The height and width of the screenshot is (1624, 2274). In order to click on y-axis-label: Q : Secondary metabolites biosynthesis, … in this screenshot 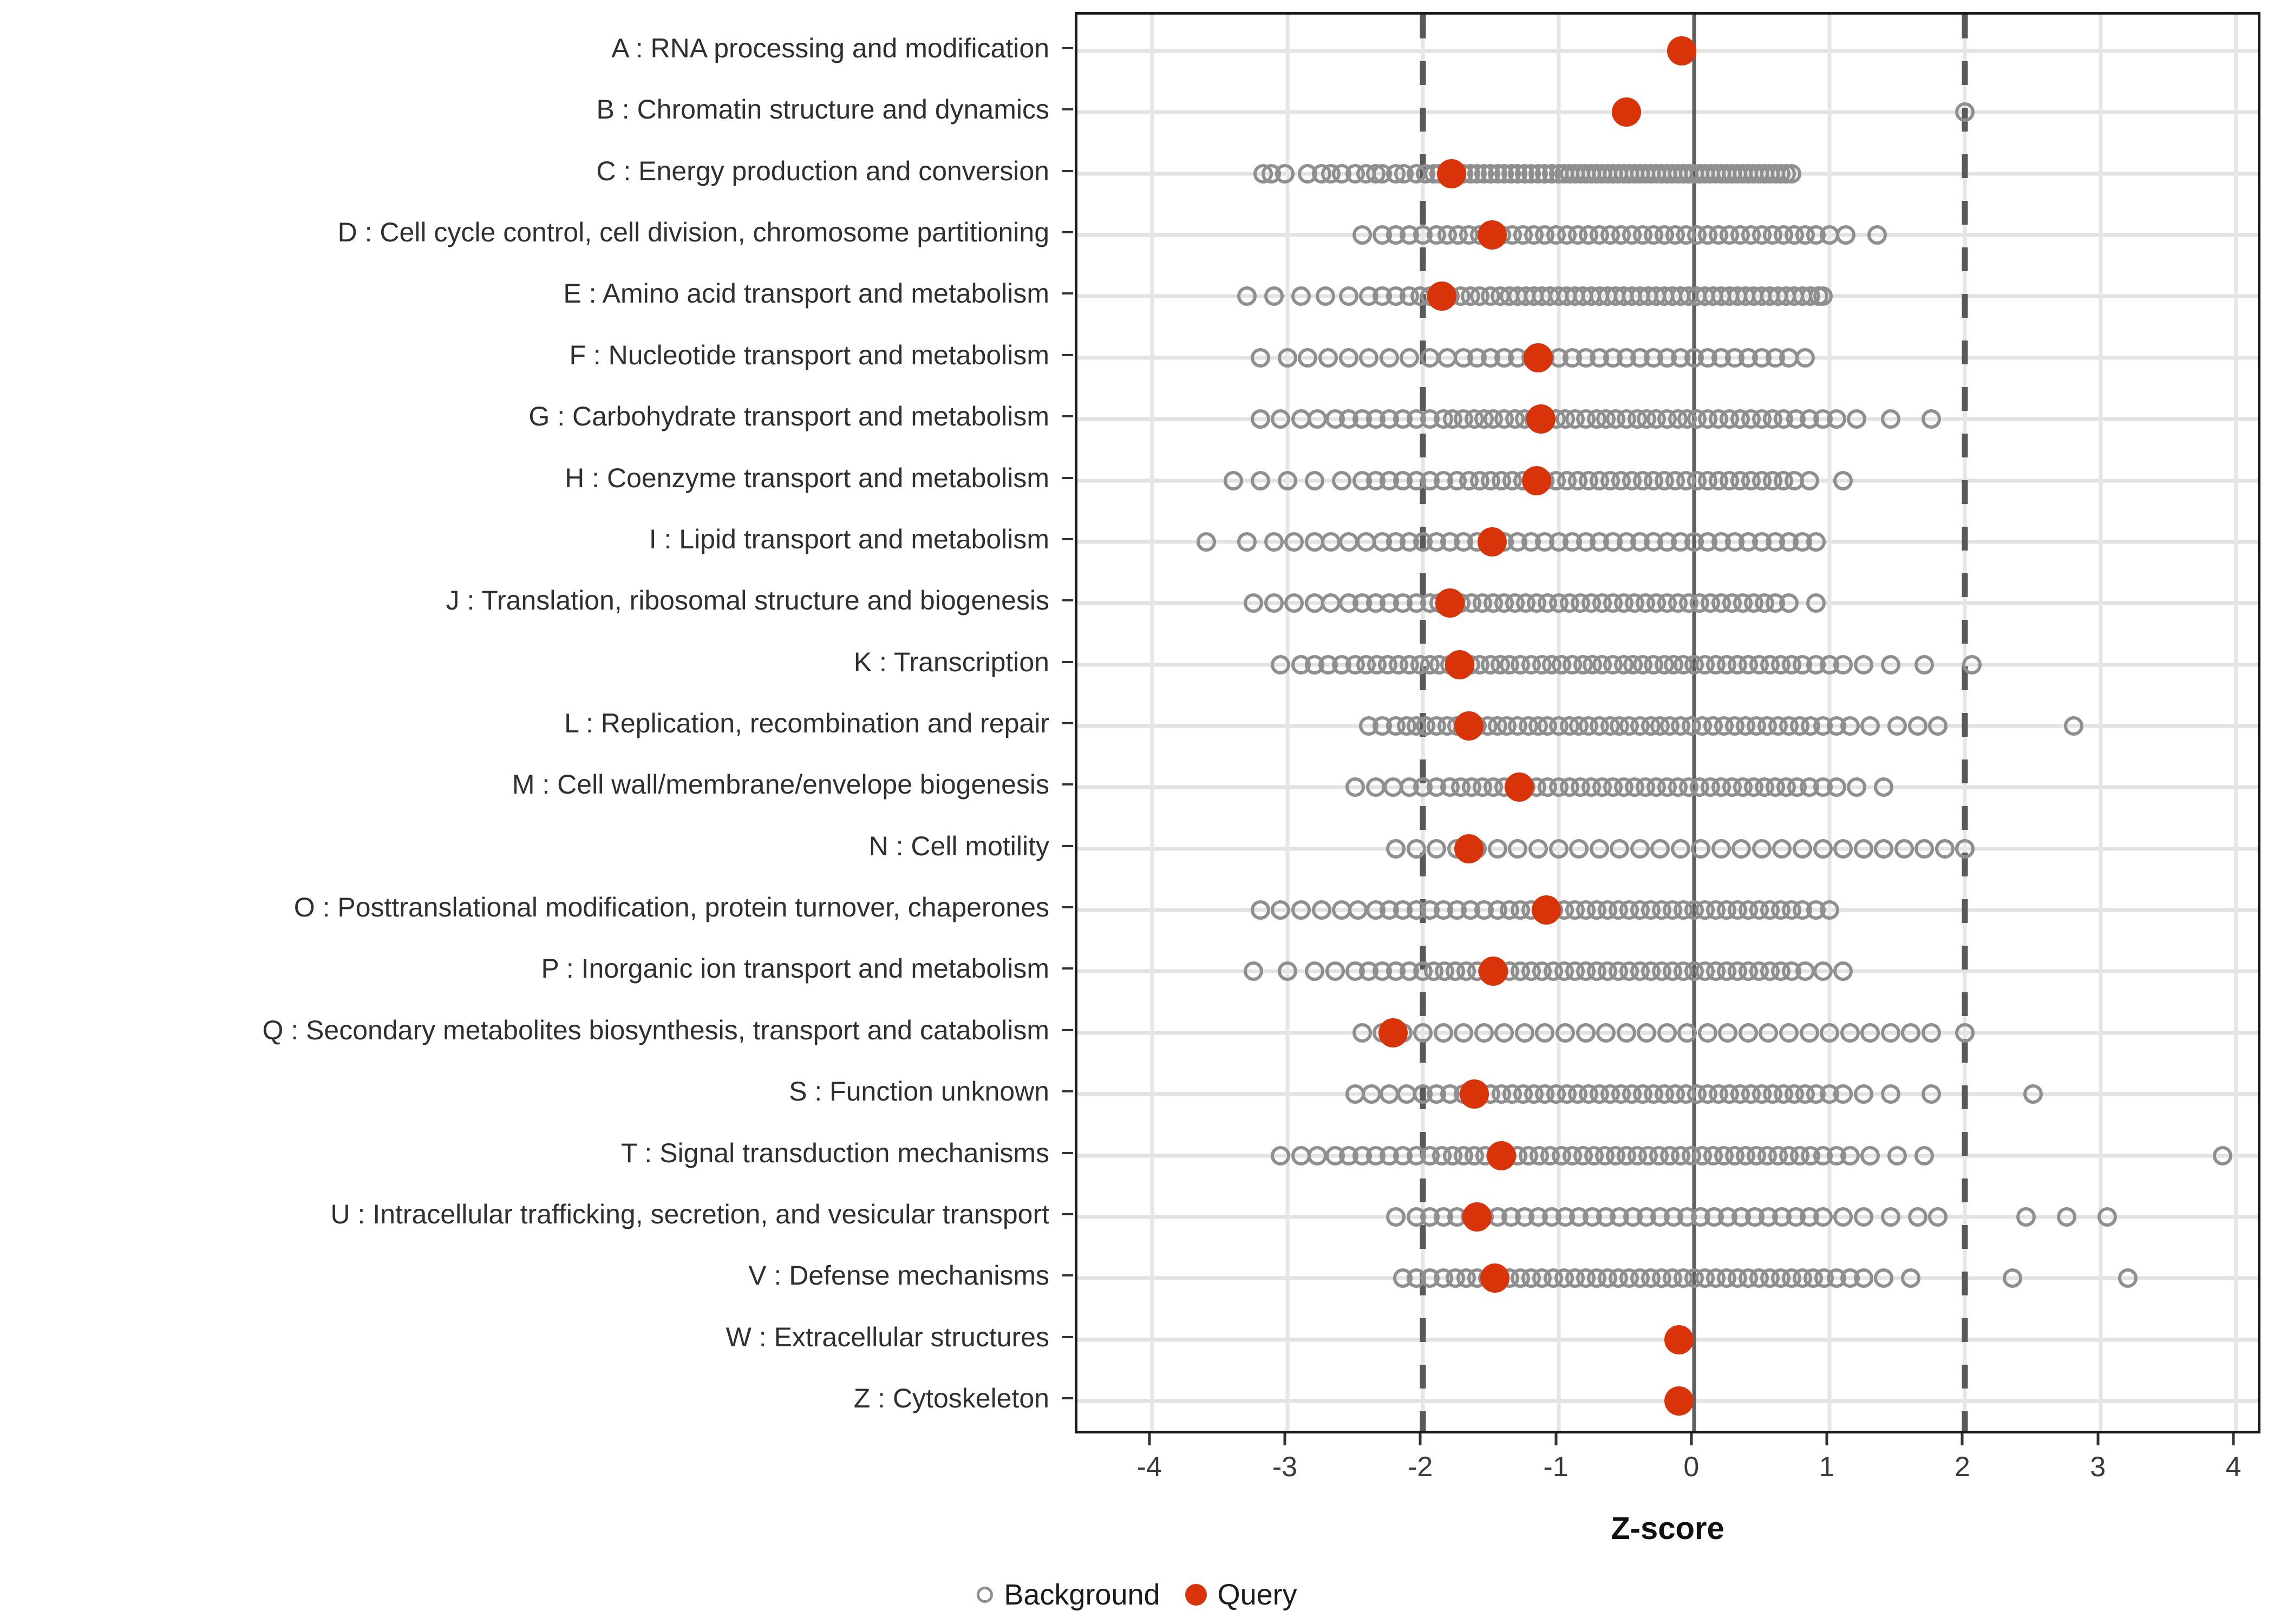, I will do `click(656, 1029)`.